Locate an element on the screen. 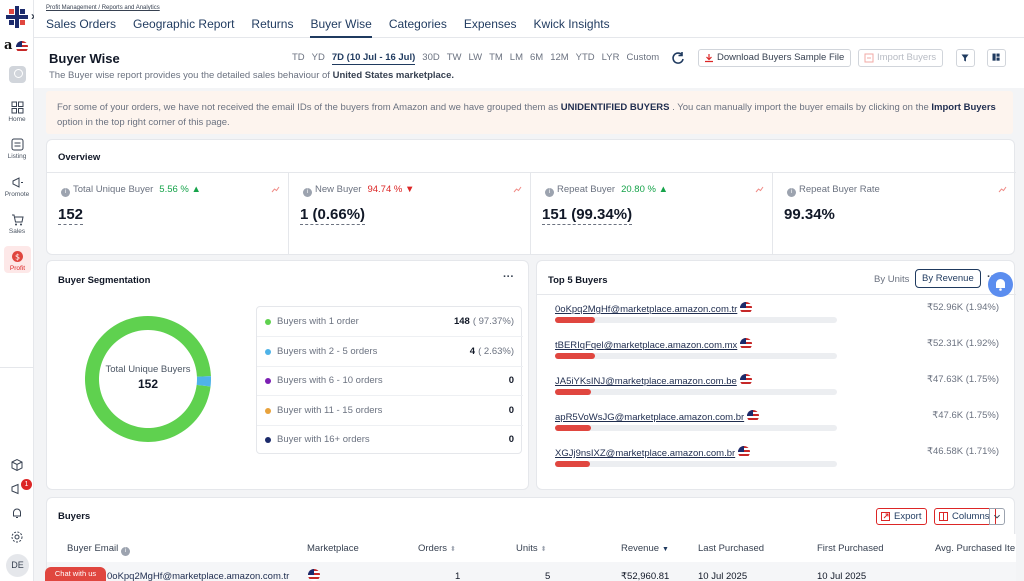 This screenshot has height=581, width=1024. segment-row: Buyers with 1 order 148( 97.37%) is located at coordinates (390, 322).